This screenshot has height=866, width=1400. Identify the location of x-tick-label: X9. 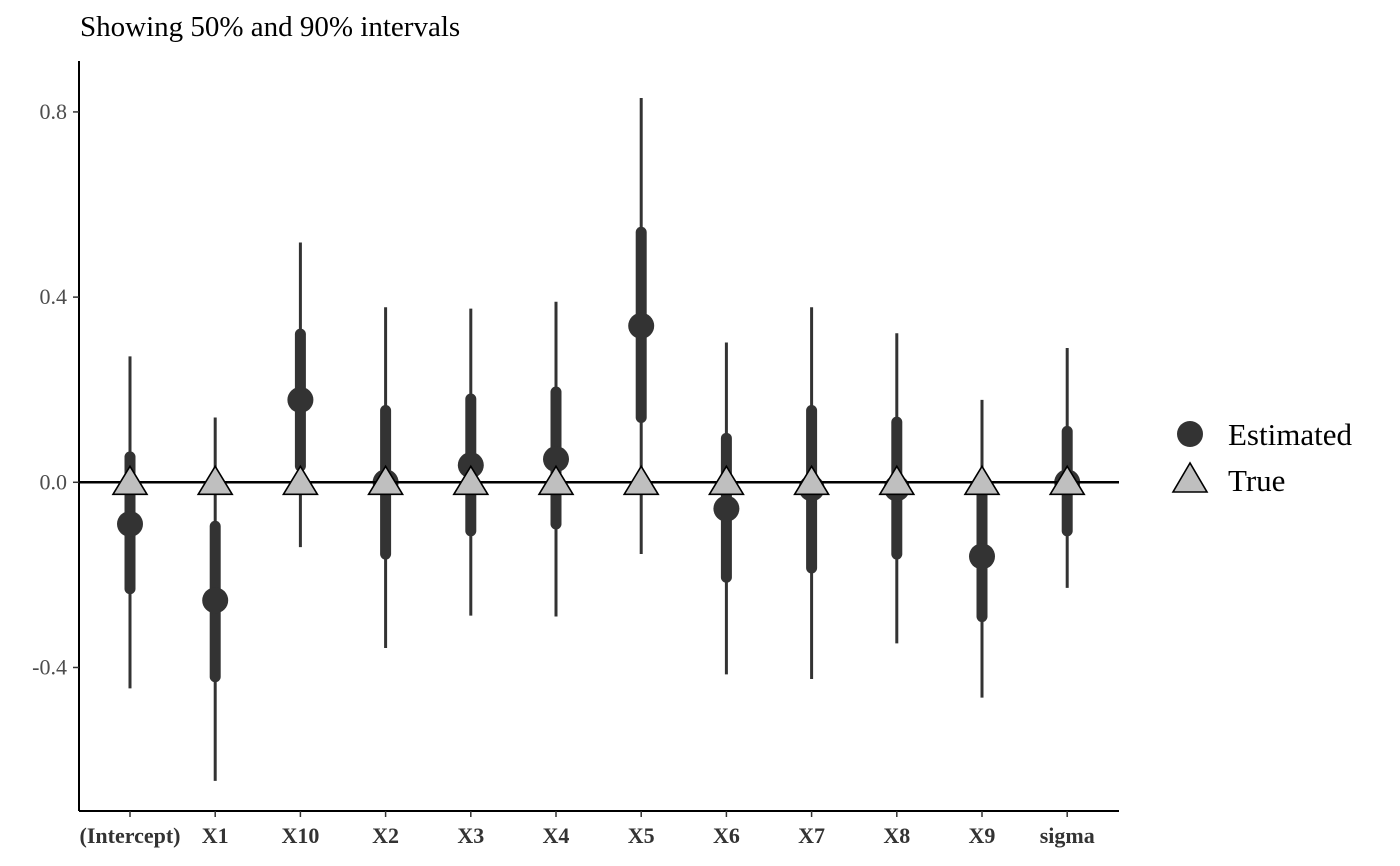
(982, 835).